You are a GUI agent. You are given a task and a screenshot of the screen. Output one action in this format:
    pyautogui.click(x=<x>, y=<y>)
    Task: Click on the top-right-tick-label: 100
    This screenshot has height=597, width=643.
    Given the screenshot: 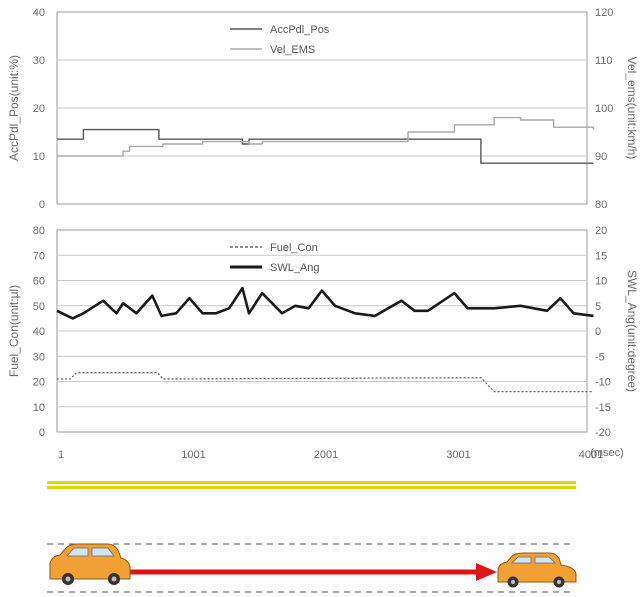 What is the action you would take?
    pyautogui.click(x=604, y=109)
    